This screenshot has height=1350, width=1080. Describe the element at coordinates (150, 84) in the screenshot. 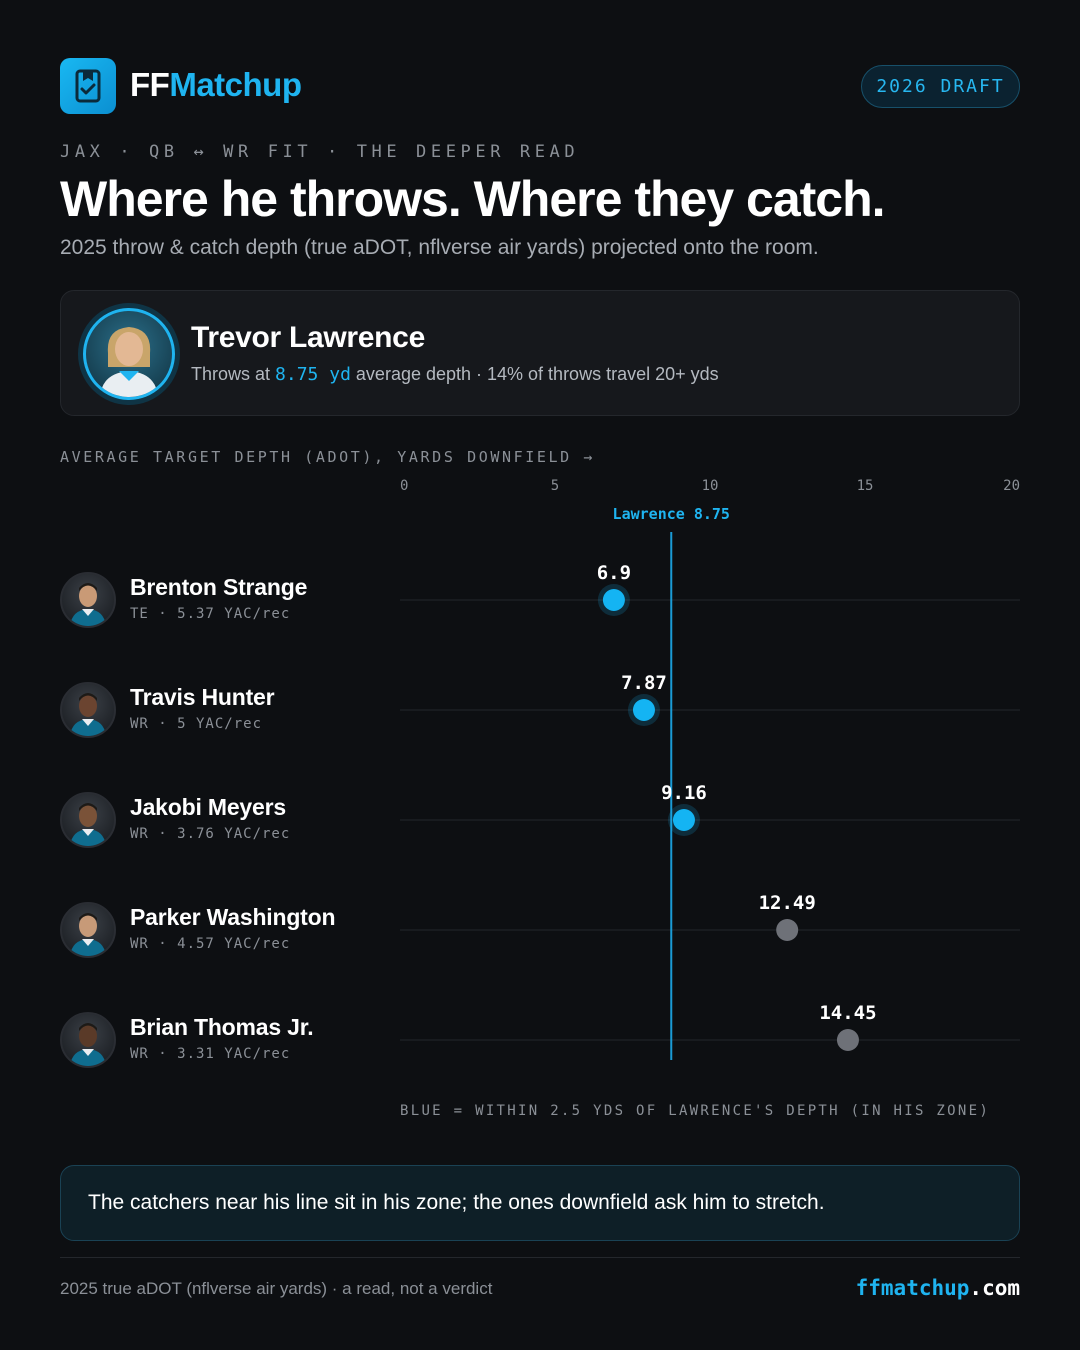

I see `logo-ff: FF` at that location.